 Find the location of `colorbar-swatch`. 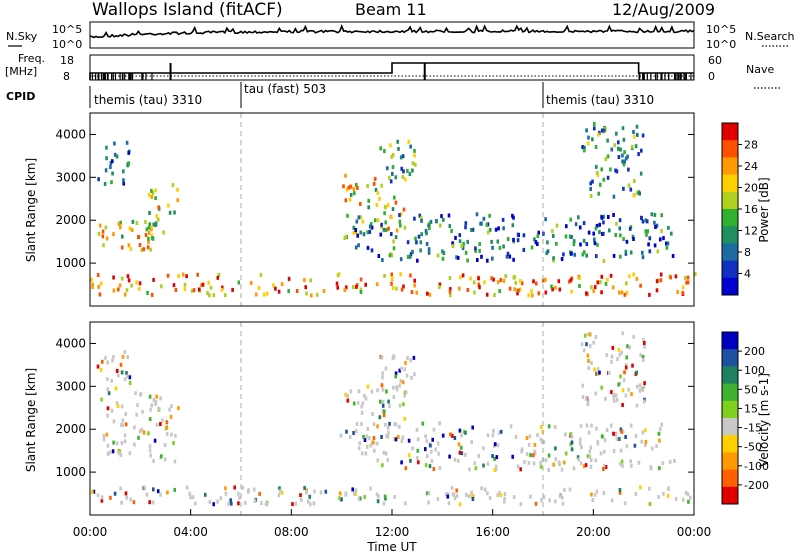

colorbar-swatch is located at coordinates (730, 286).